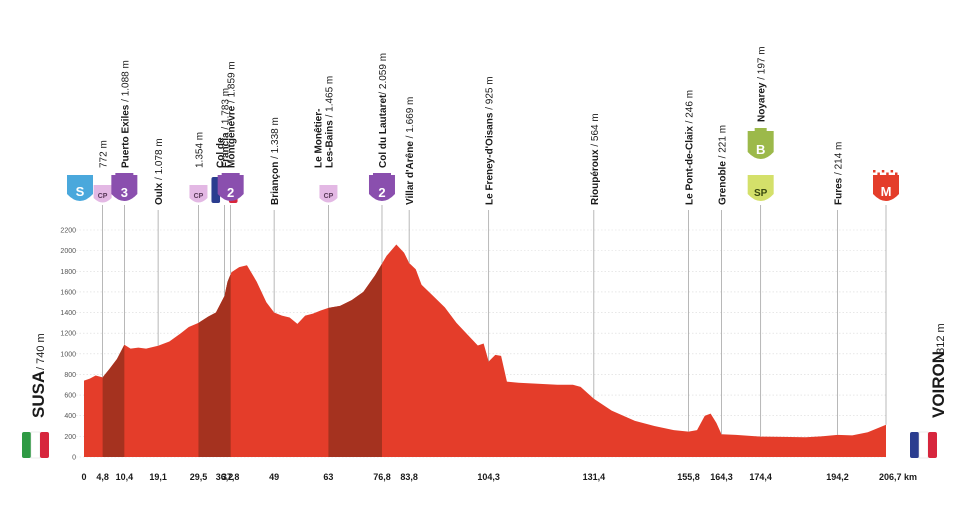 The image size is (960, 508). Describe the element at coordinates (382, 477) in the screenshot. I see `distance-tick-label: 76,8` at that location.